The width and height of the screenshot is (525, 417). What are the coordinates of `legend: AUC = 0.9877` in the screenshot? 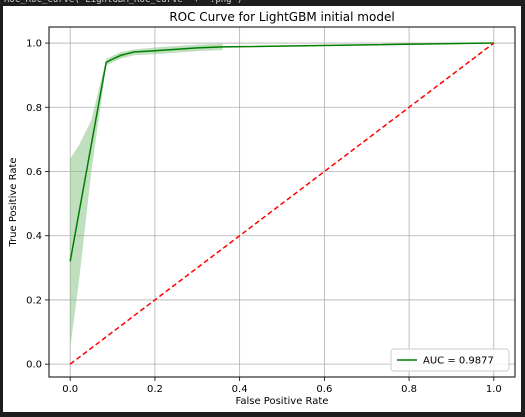 It's located at (450, 360).